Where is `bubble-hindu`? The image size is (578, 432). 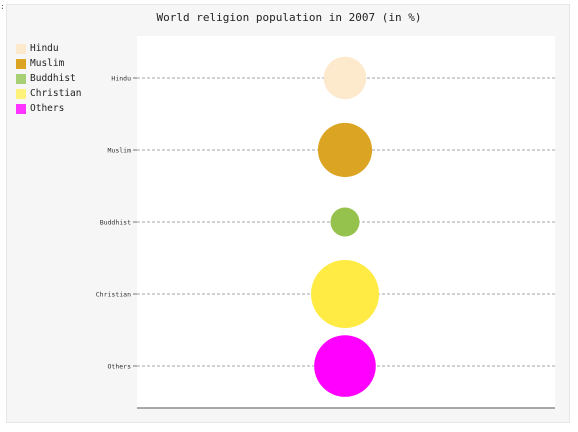
bubble-hindu is located at coordinates (345, 78).